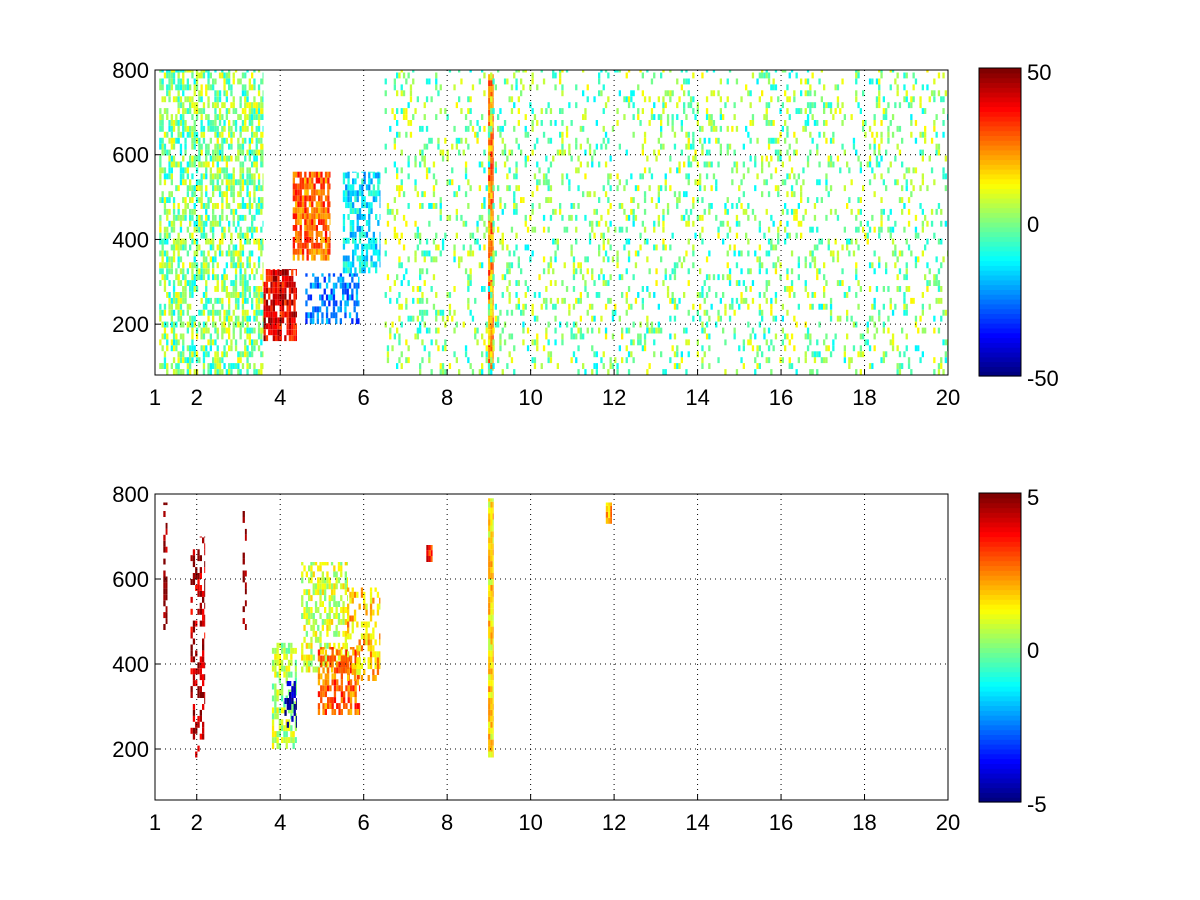 The width and height of the screenshot is (1200, 900). What do you see at coordinates (1000, 80) in the screenshot?
I see `colorbar-swatch` at bounding box center [1000, 80].